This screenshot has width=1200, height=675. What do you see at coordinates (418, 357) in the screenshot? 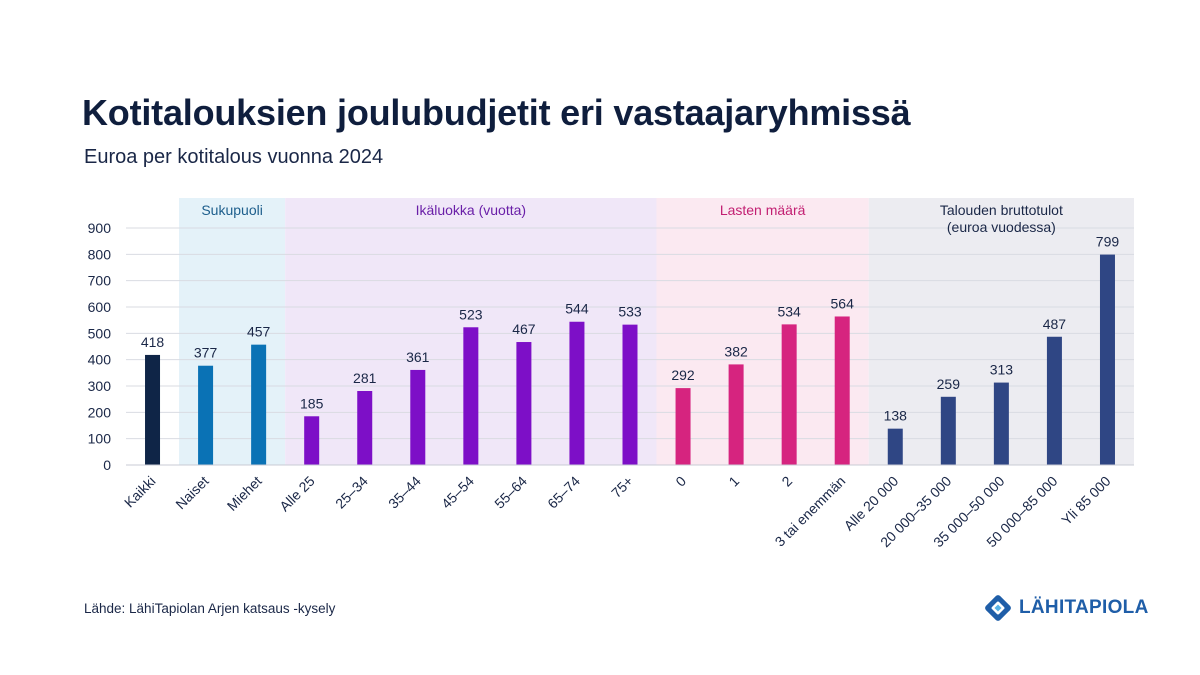
I see `data-label: 361` at bounding box center [418, 357].